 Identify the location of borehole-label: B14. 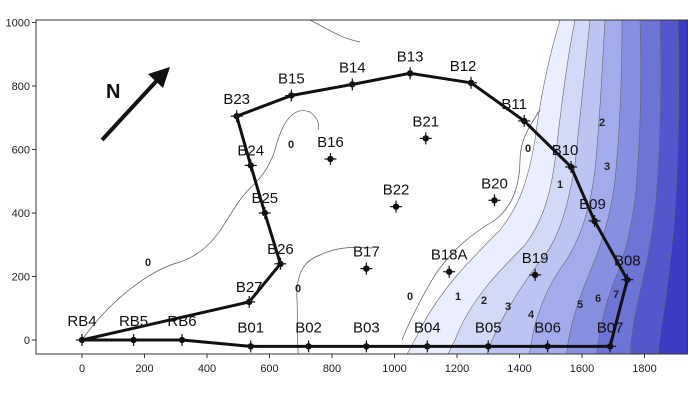
(352, 67).